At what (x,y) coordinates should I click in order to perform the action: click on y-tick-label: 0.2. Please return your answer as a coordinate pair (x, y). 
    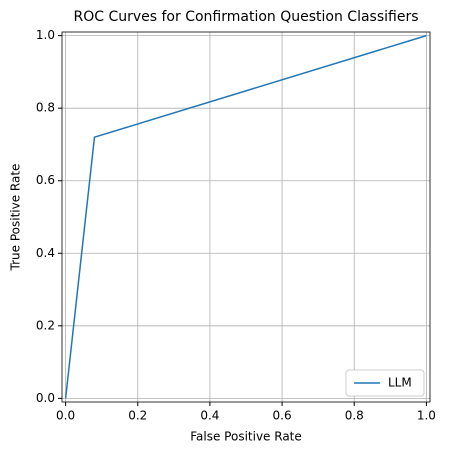
    Looking at the image, I should click on (45, 325).